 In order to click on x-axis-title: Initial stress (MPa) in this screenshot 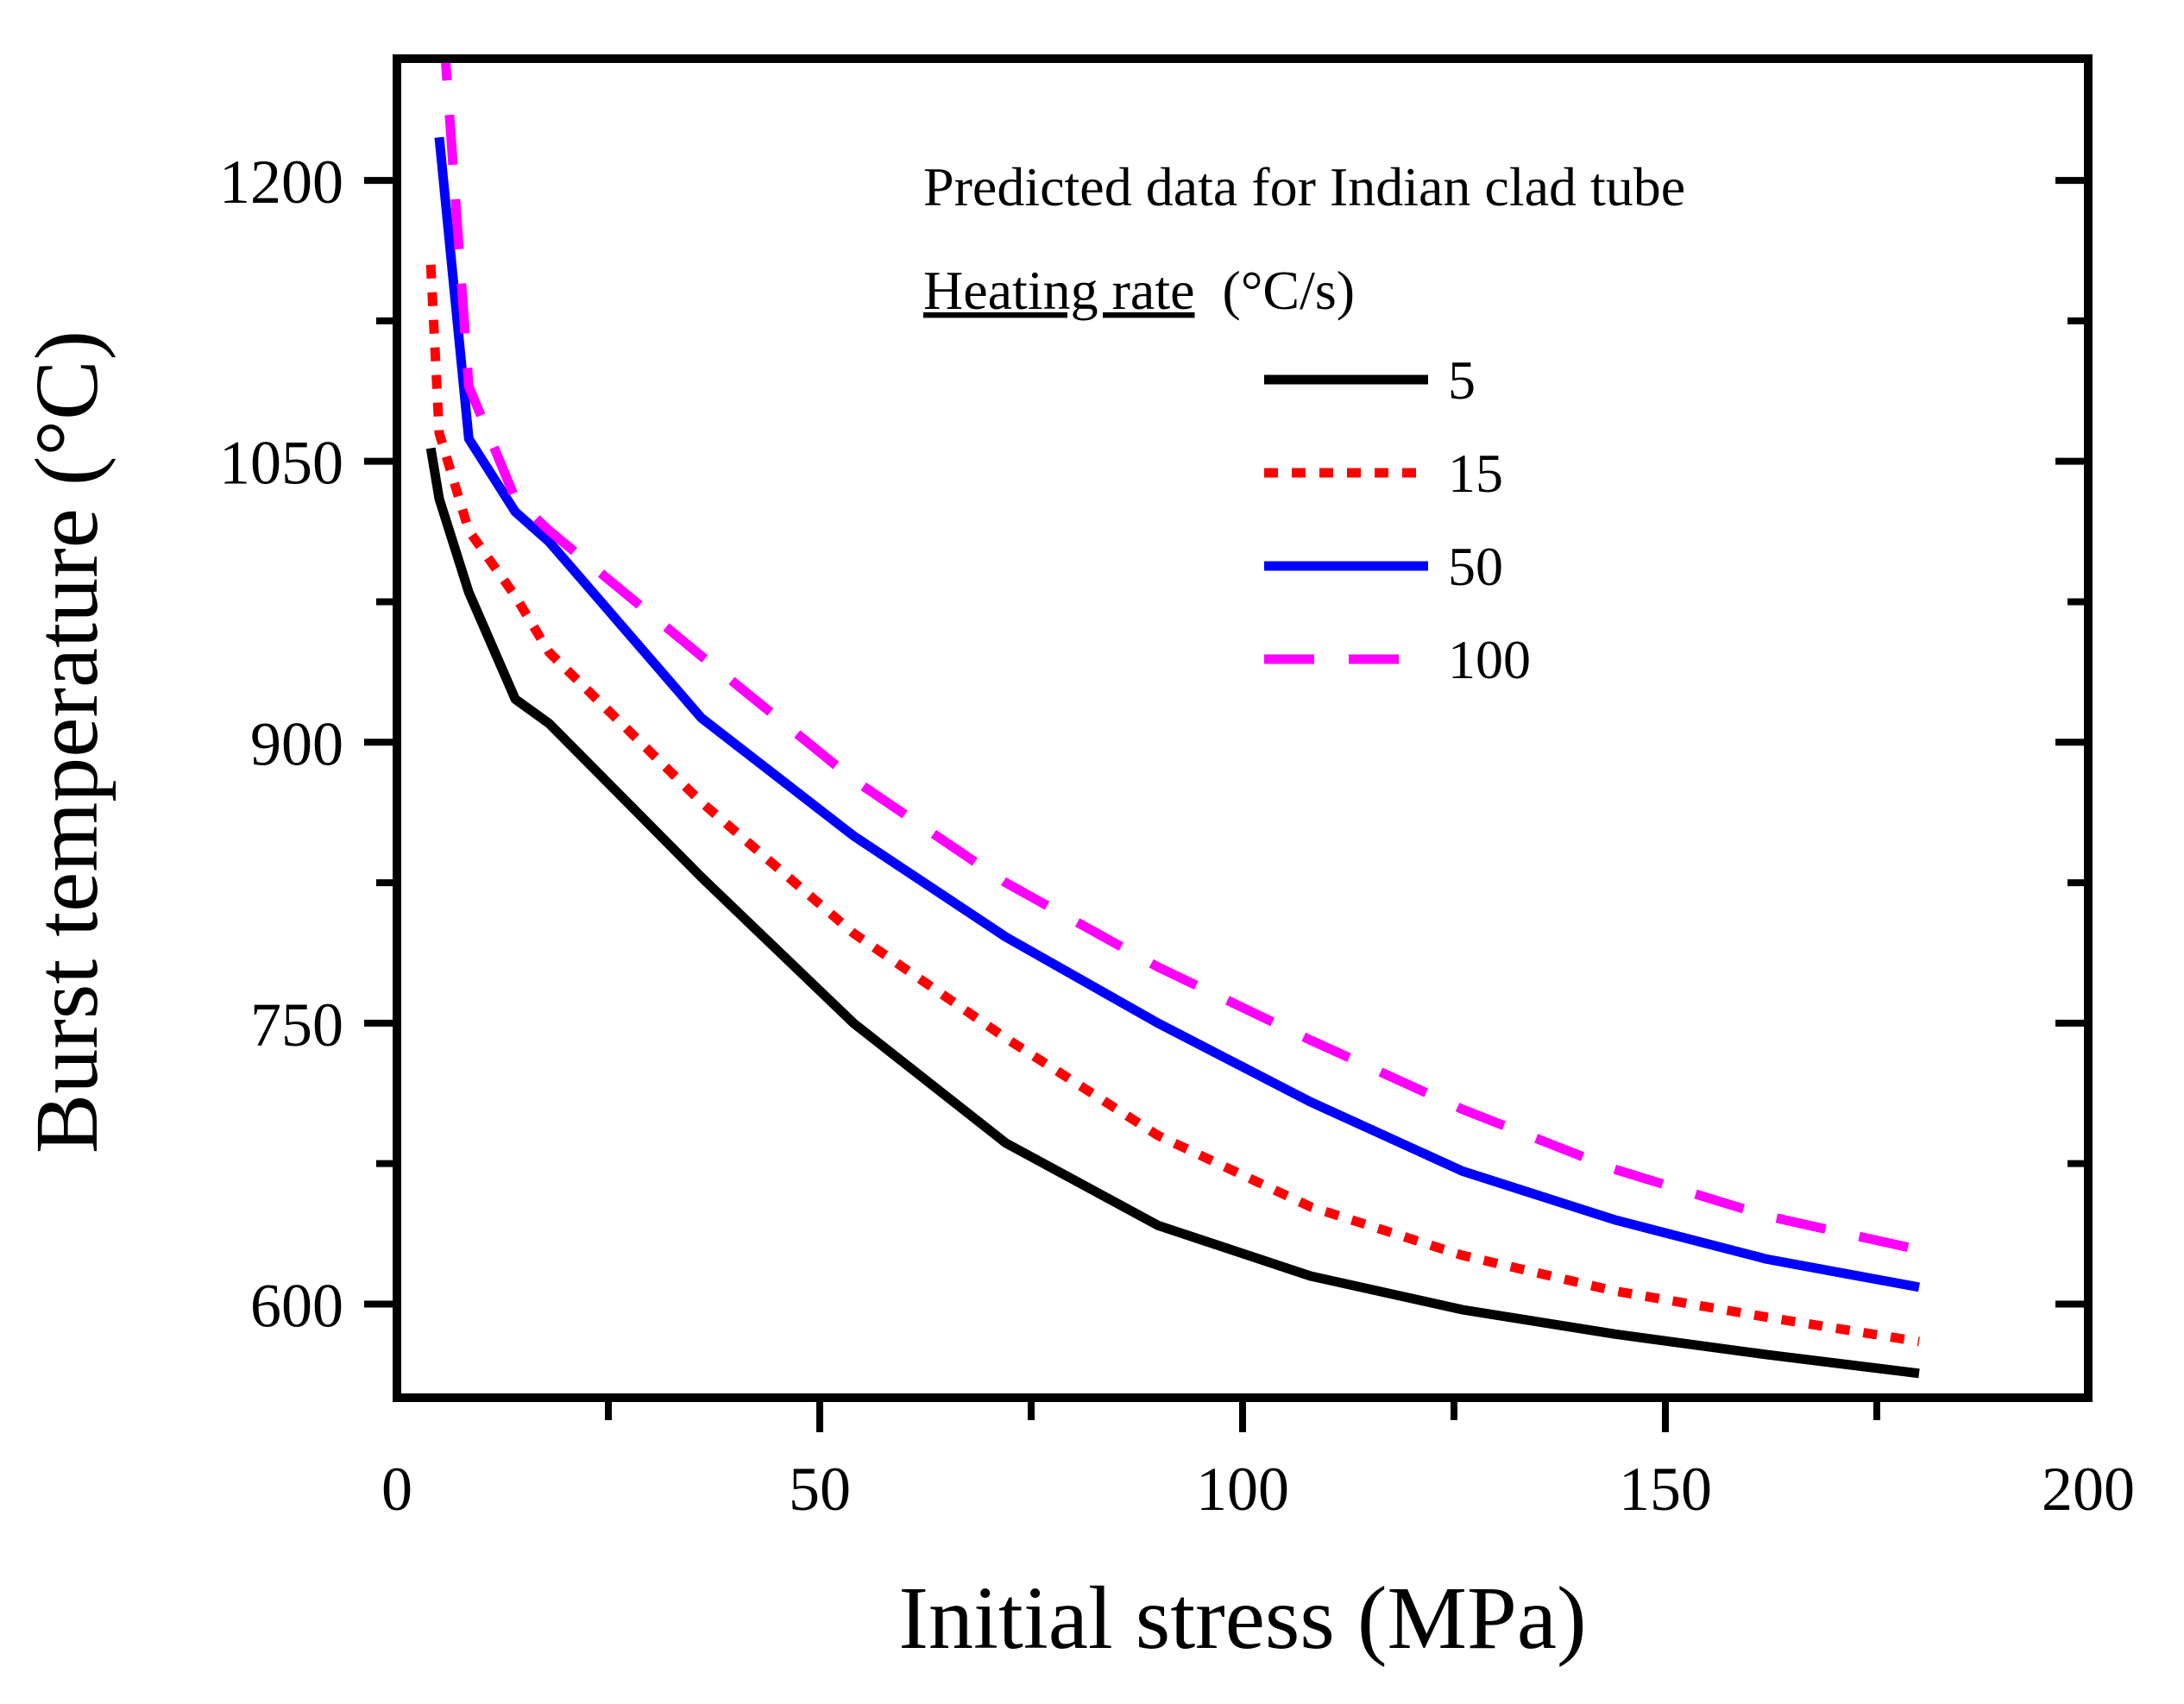, I will do `click(1242, 1618)`.